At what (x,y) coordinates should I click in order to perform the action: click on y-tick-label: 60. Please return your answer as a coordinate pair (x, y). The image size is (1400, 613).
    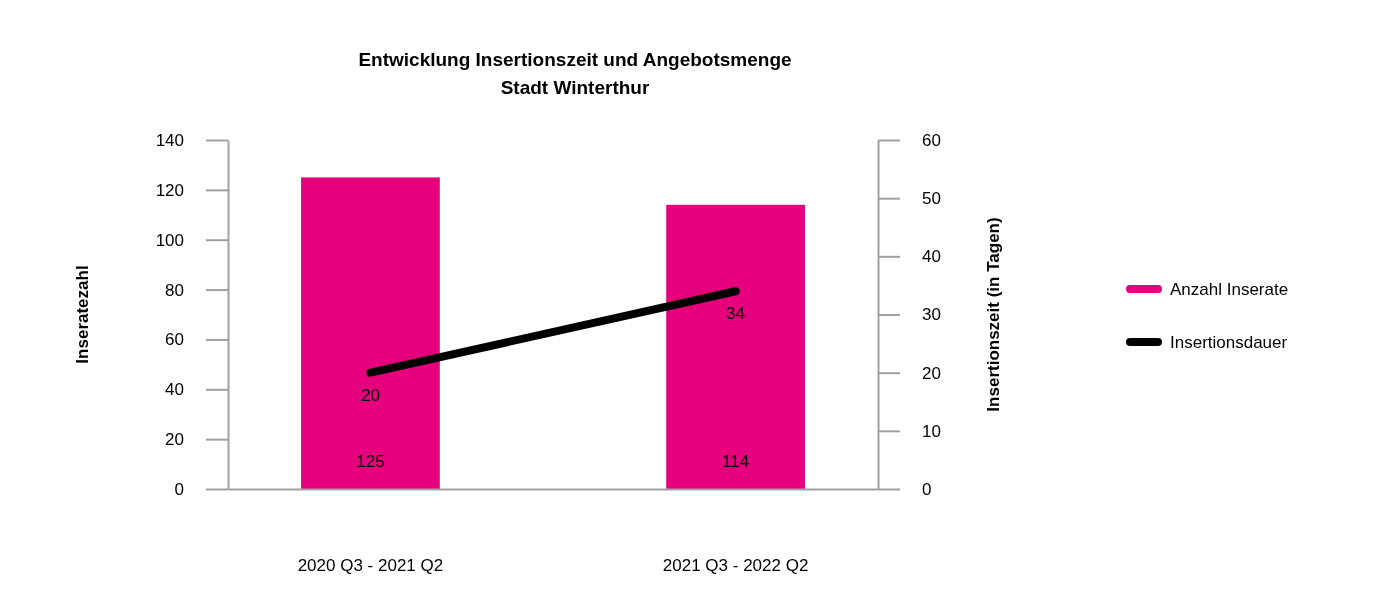
    Looking at the image, I should click on (174, 340).